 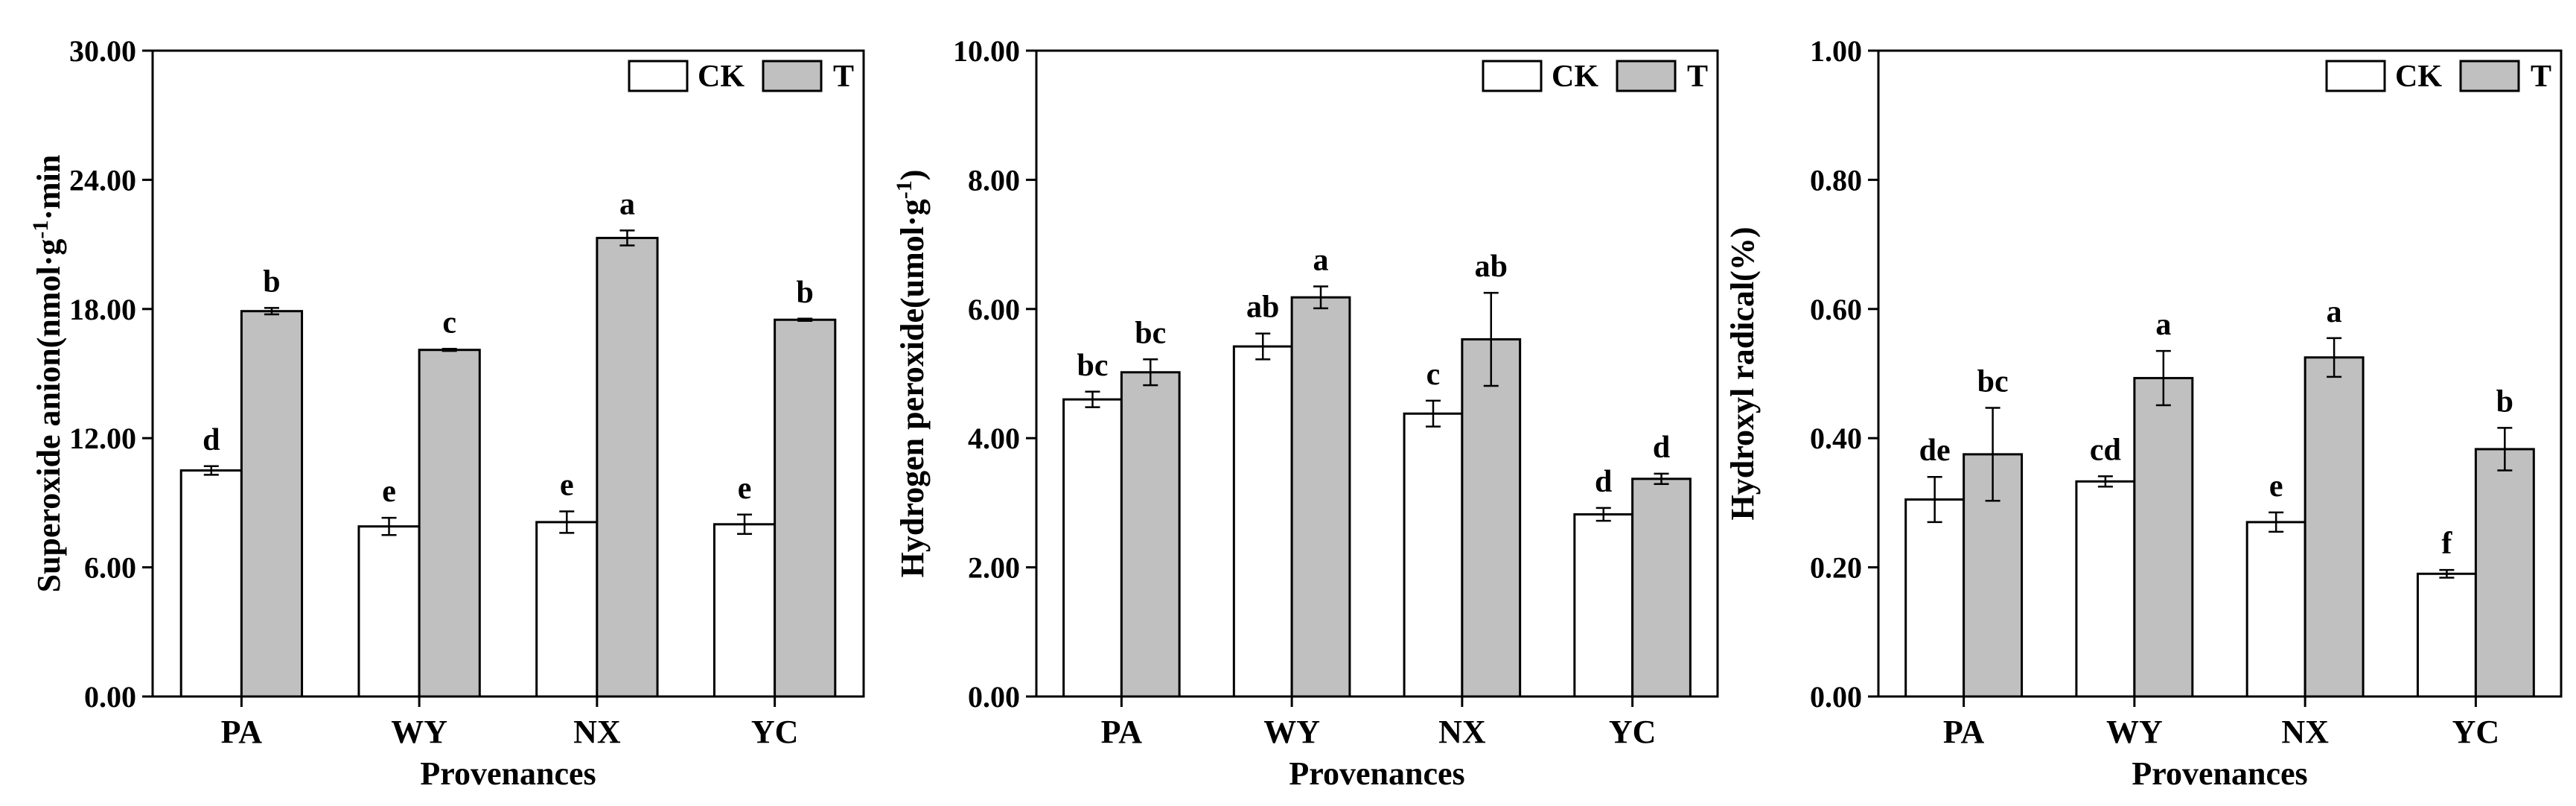 I want to click on significance-label: de, so click(x=1935, y=451).